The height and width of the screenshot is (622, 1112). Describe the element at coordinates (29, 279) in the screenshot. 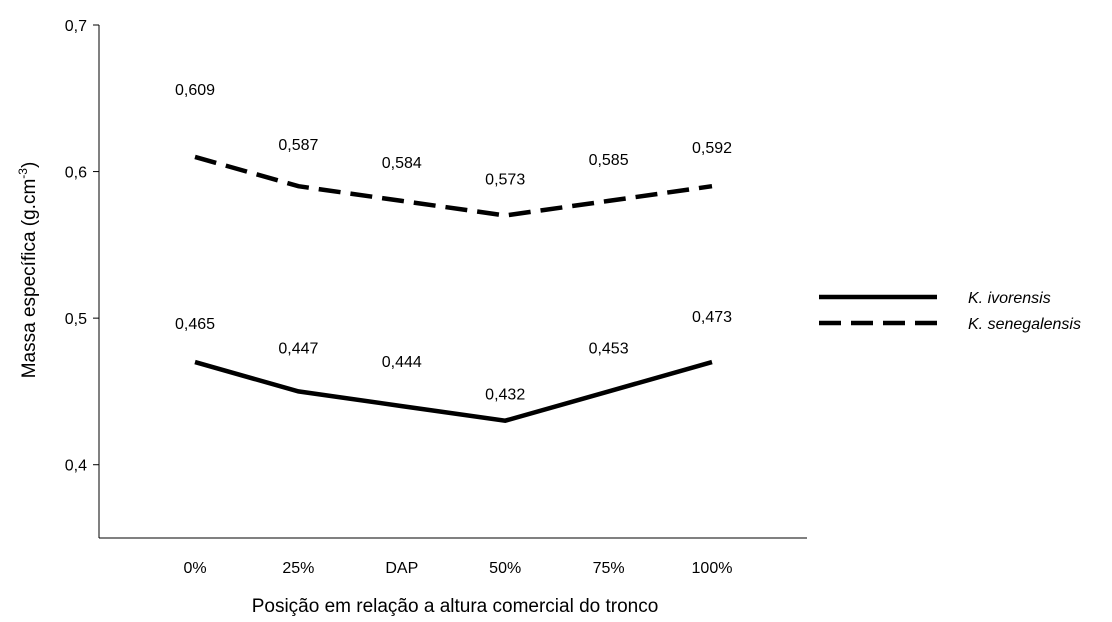

I see `y-axis-title-main: Massa específica (g.cm` at that location.